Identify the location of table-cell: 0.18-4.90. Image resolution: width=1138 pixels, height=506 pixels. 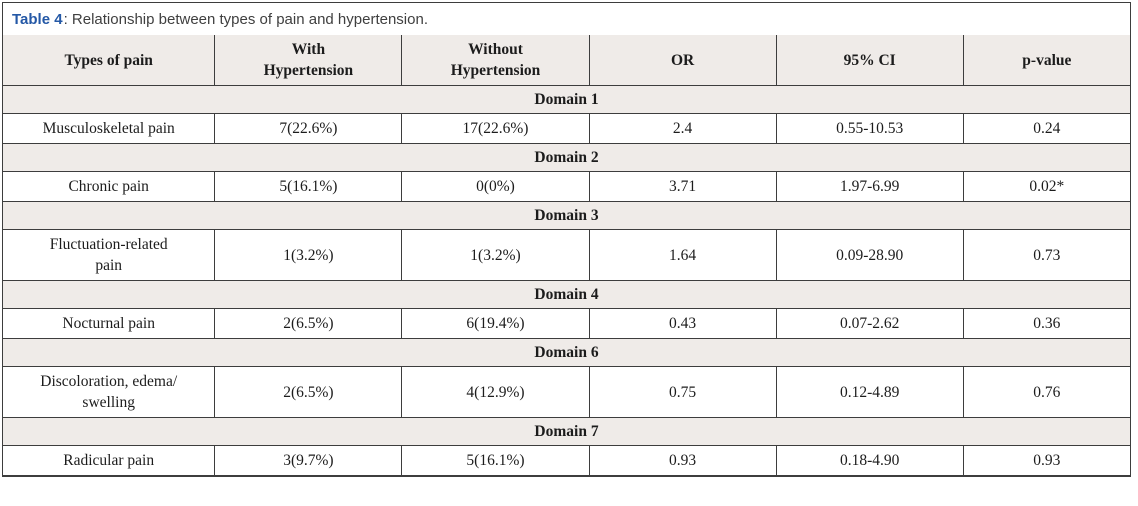
(869, 460).